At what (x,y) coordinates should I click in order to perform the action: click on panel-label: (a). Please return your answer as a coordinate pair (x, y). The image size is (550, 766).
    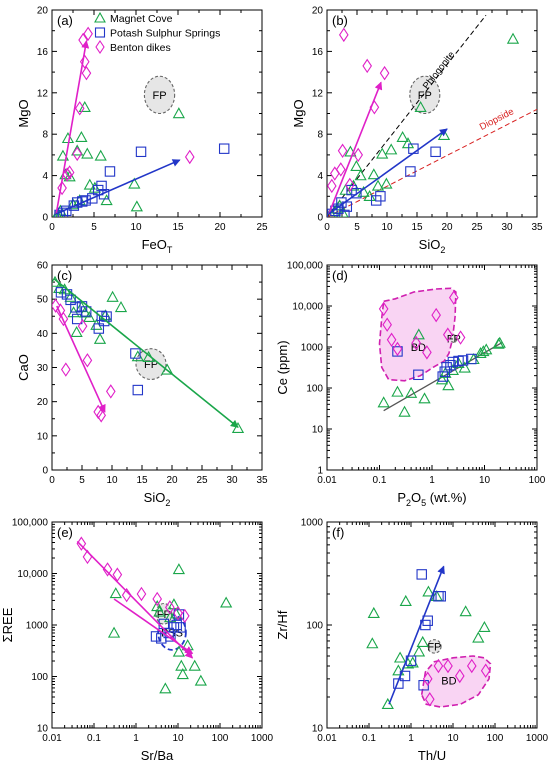
    Looking at the image, I should click on (65, 20).